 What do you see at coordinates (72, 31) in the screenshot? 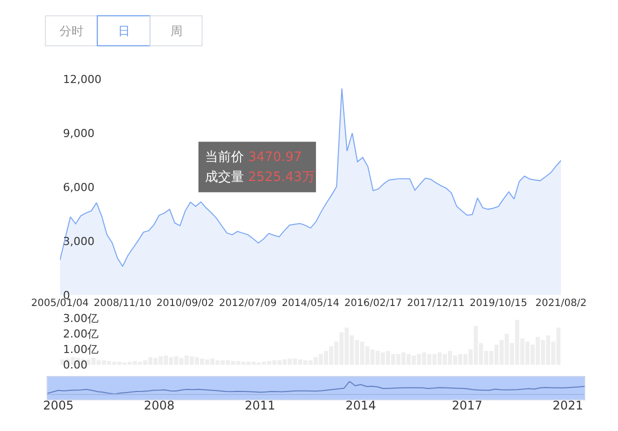
I see `text: 分时` at bounding box center [72, 31].